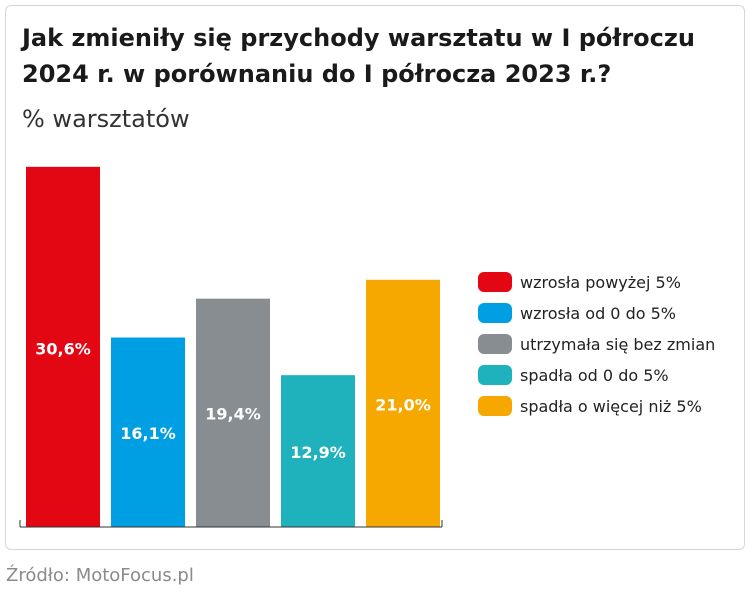 The width and height of the screenshot is (752, 595). What do you see at coordinates (598, 313) in the screenshot?
I see `legend-label-2: wzrosła od 0 do 5%` at bounding box center [598, 313].